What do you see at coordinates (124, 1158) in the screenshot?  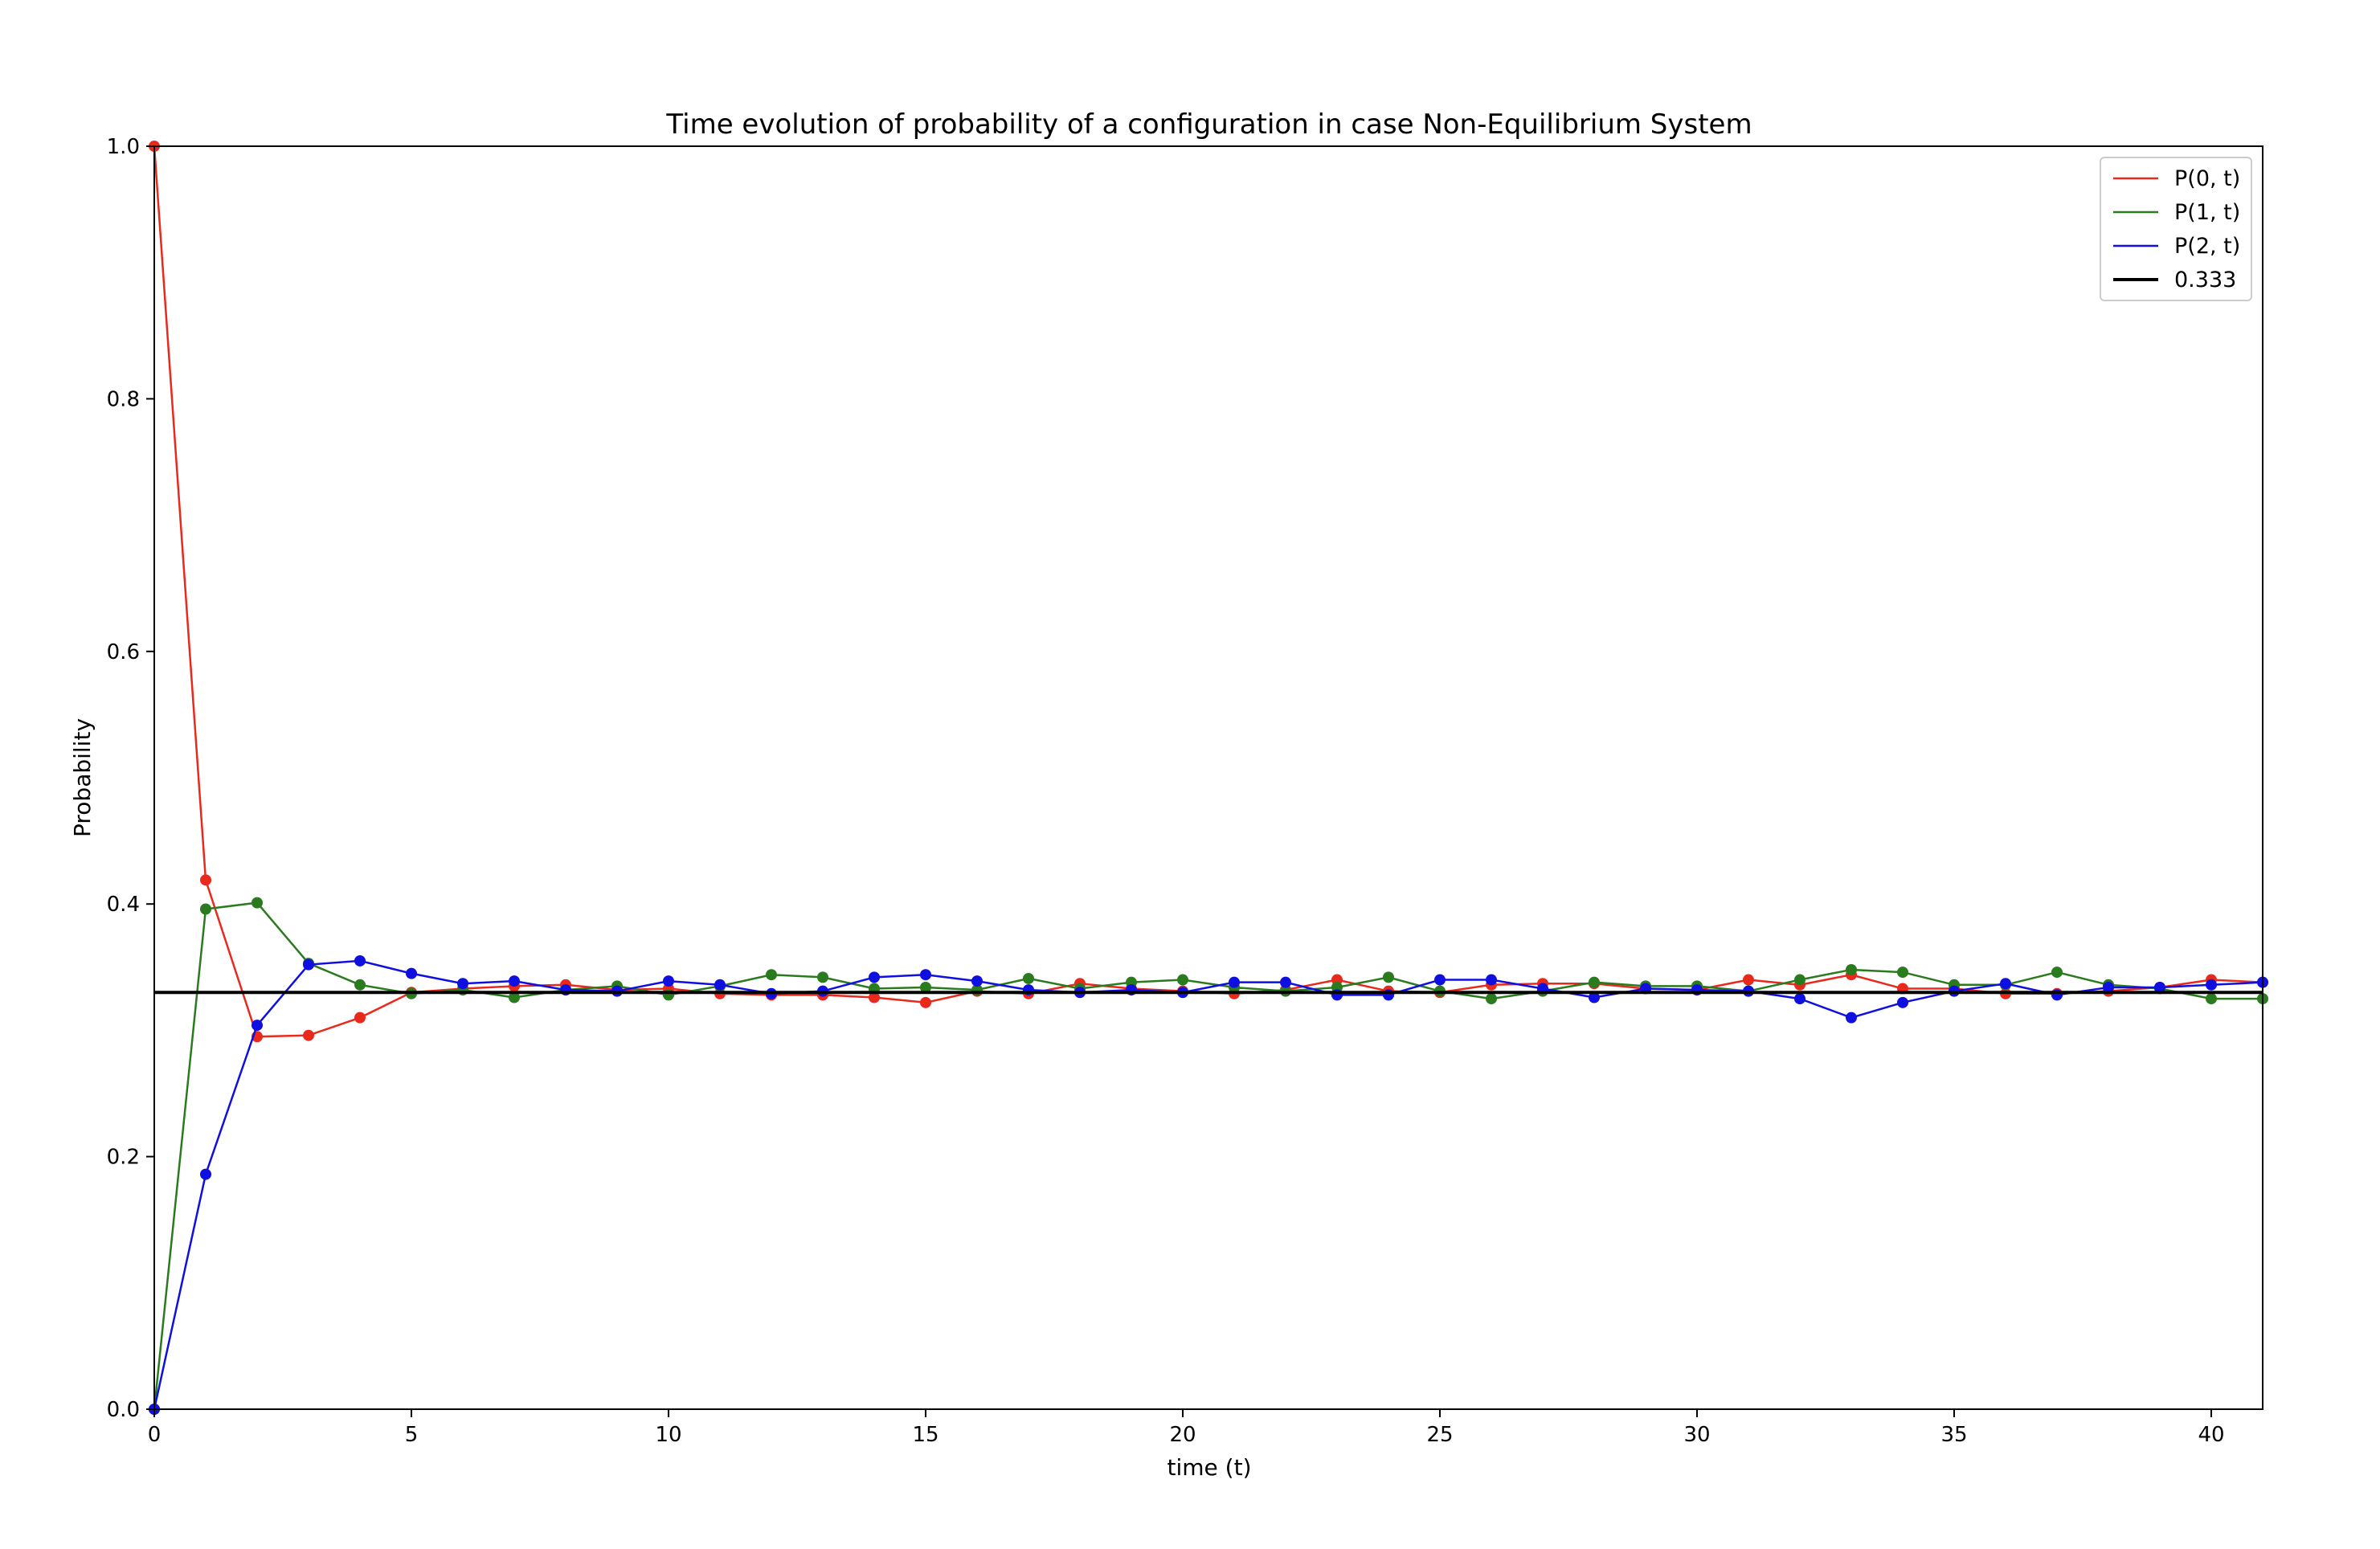 I see `y-tick-label: 0.2` at bounding box center [124, 1158].